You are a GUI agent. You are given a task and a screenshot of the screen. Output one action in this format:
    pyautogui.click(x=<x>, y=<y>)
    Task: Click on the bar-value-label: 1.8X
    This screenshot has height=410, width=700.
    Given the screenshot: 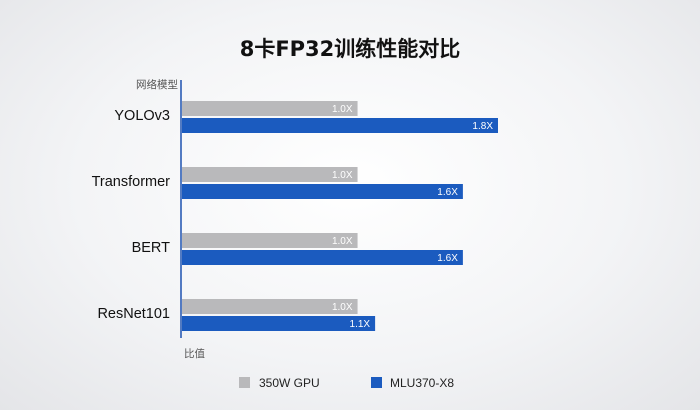 What is the action you would take?
    pyautogui.click(x=482, y=126)
    